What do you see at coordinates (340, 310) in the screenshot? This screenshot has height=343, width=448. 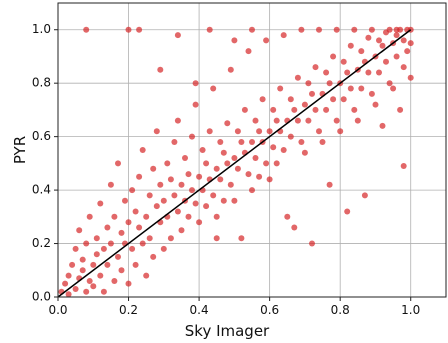 I see `x-tick-label: 0.8` at bounding box center [340, 310].